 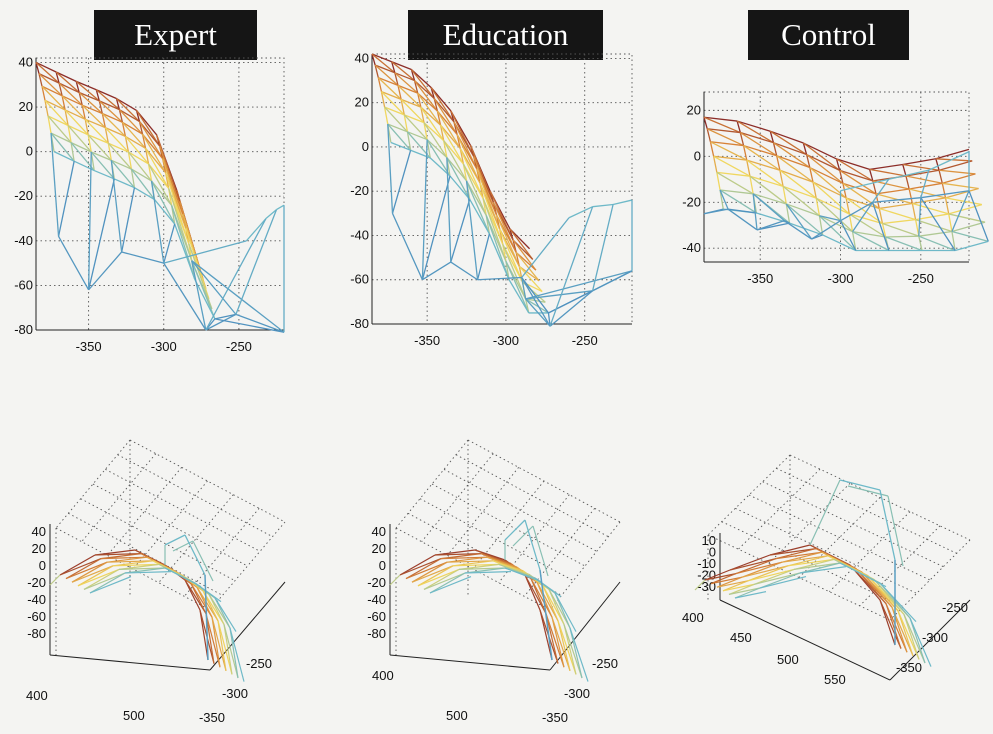 What do you see at coordinates (36, 633) in the screenshot?
I see `z-tick-label: -80` at bounding box center [36, 633].